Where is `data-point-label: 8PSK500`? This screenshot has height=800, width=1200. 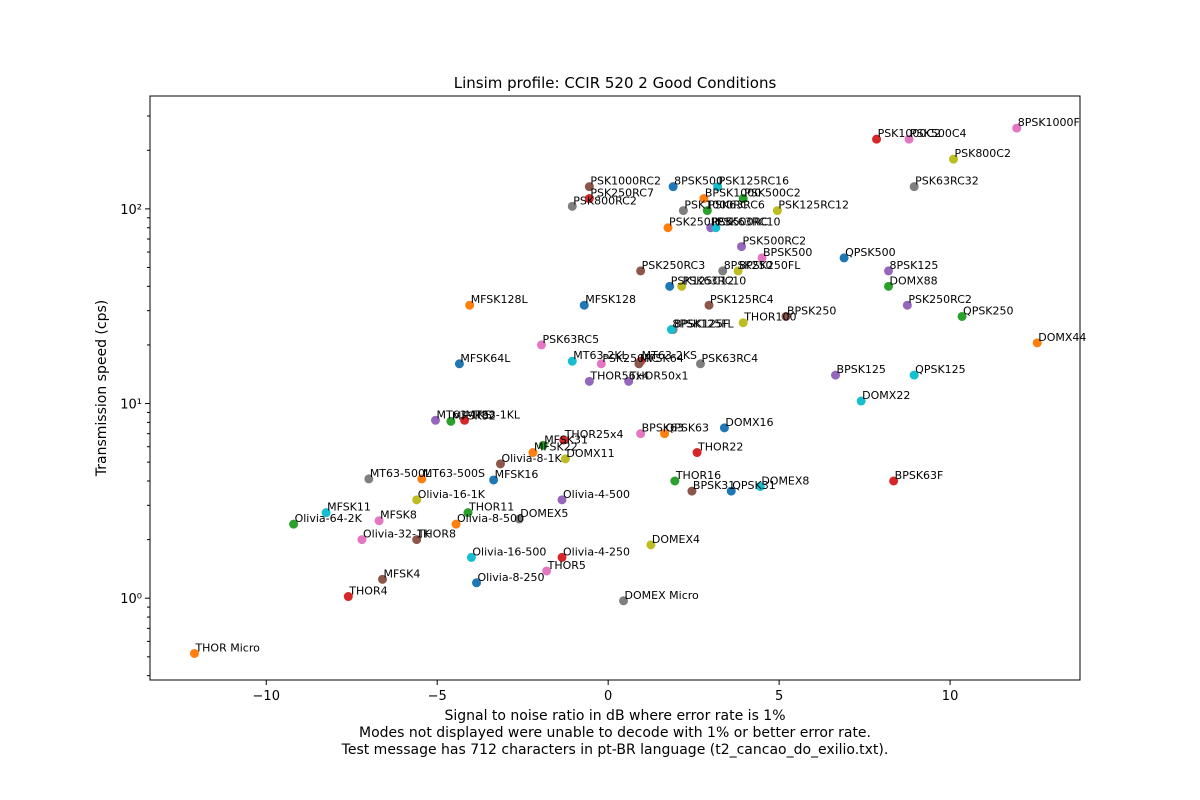 data-point-label: 8PSK500 is located at coordinates (698, 181).